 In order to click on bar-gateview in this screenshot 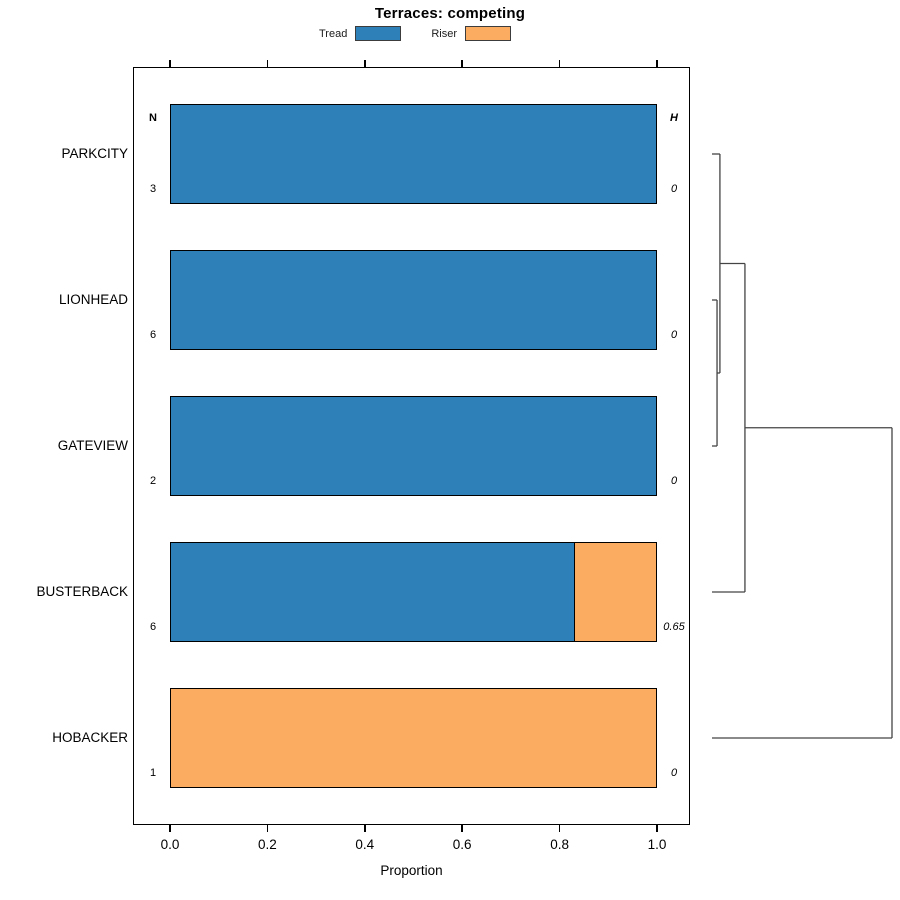, I will do `click(413, 446)`.